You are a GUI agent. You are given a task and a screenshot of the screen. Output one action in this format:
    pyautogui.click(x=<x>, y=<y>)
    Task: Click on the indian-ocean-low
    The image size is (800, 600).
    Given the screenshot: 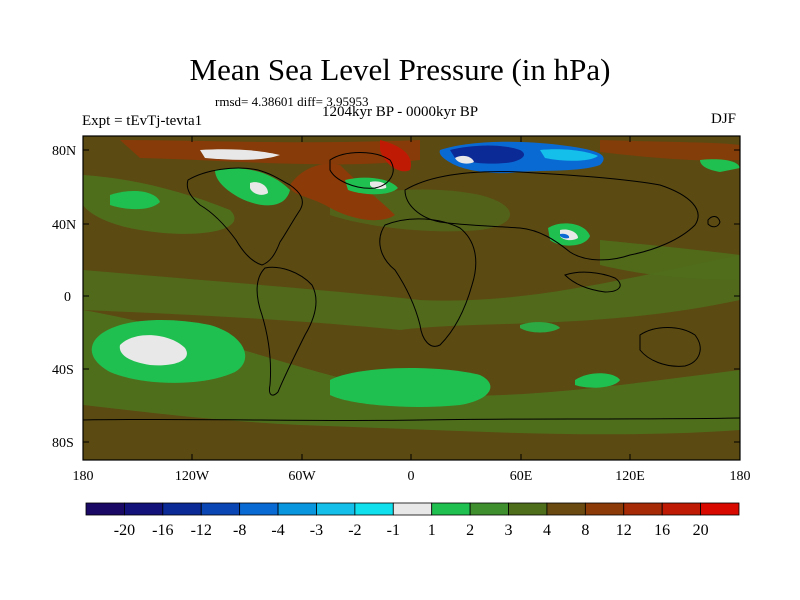 What is the action you would take?
    pyautogui.click(x=597, y=380)
    